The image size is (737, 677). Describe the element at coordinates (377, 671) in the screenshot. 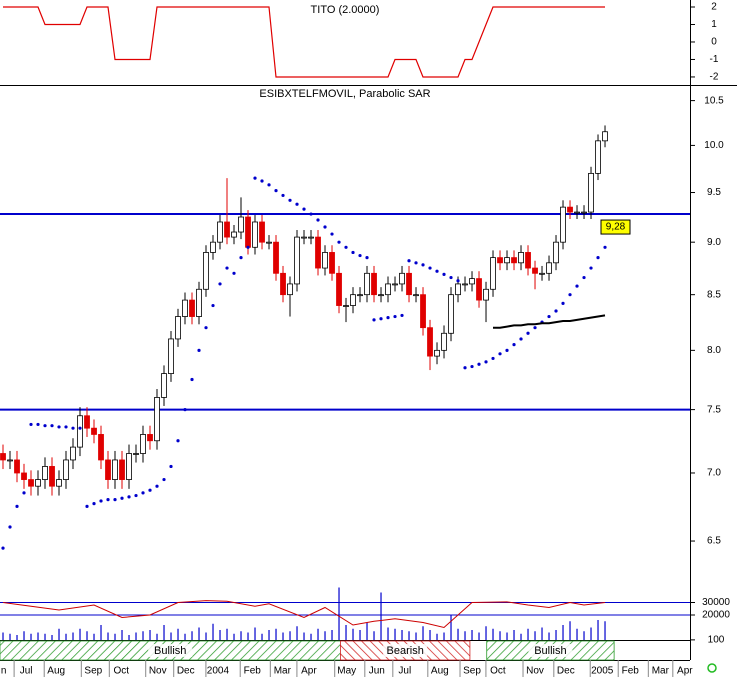

I see `x-tick-label: Jun` at that location.